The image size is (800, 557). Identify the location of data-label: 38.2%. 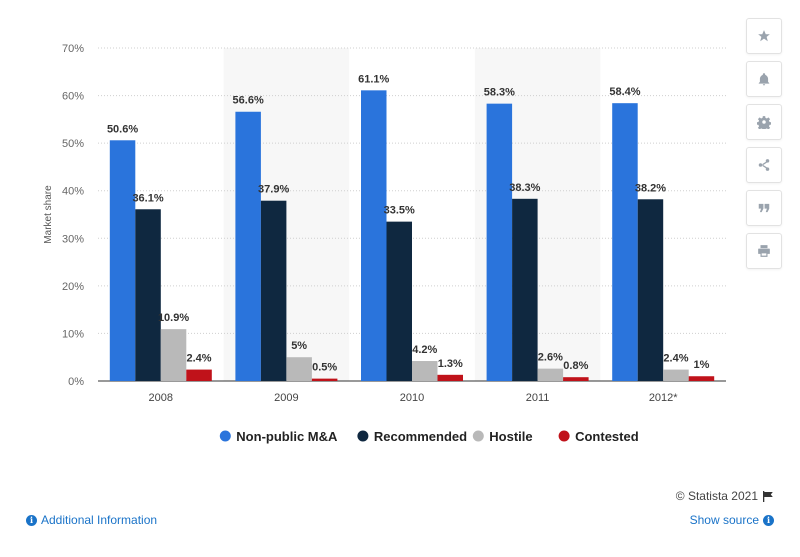
(650, 188).